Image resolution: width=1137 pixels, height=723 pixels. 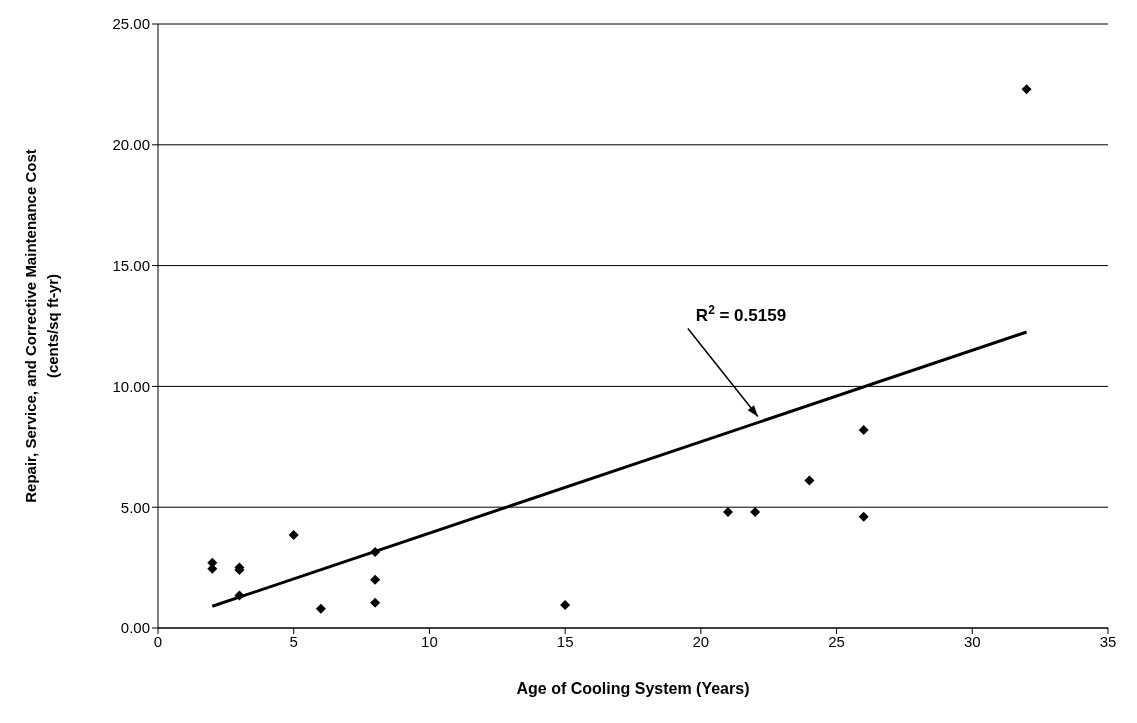 I want to click on x-tick-label: 5, so click(x=293, y=641).